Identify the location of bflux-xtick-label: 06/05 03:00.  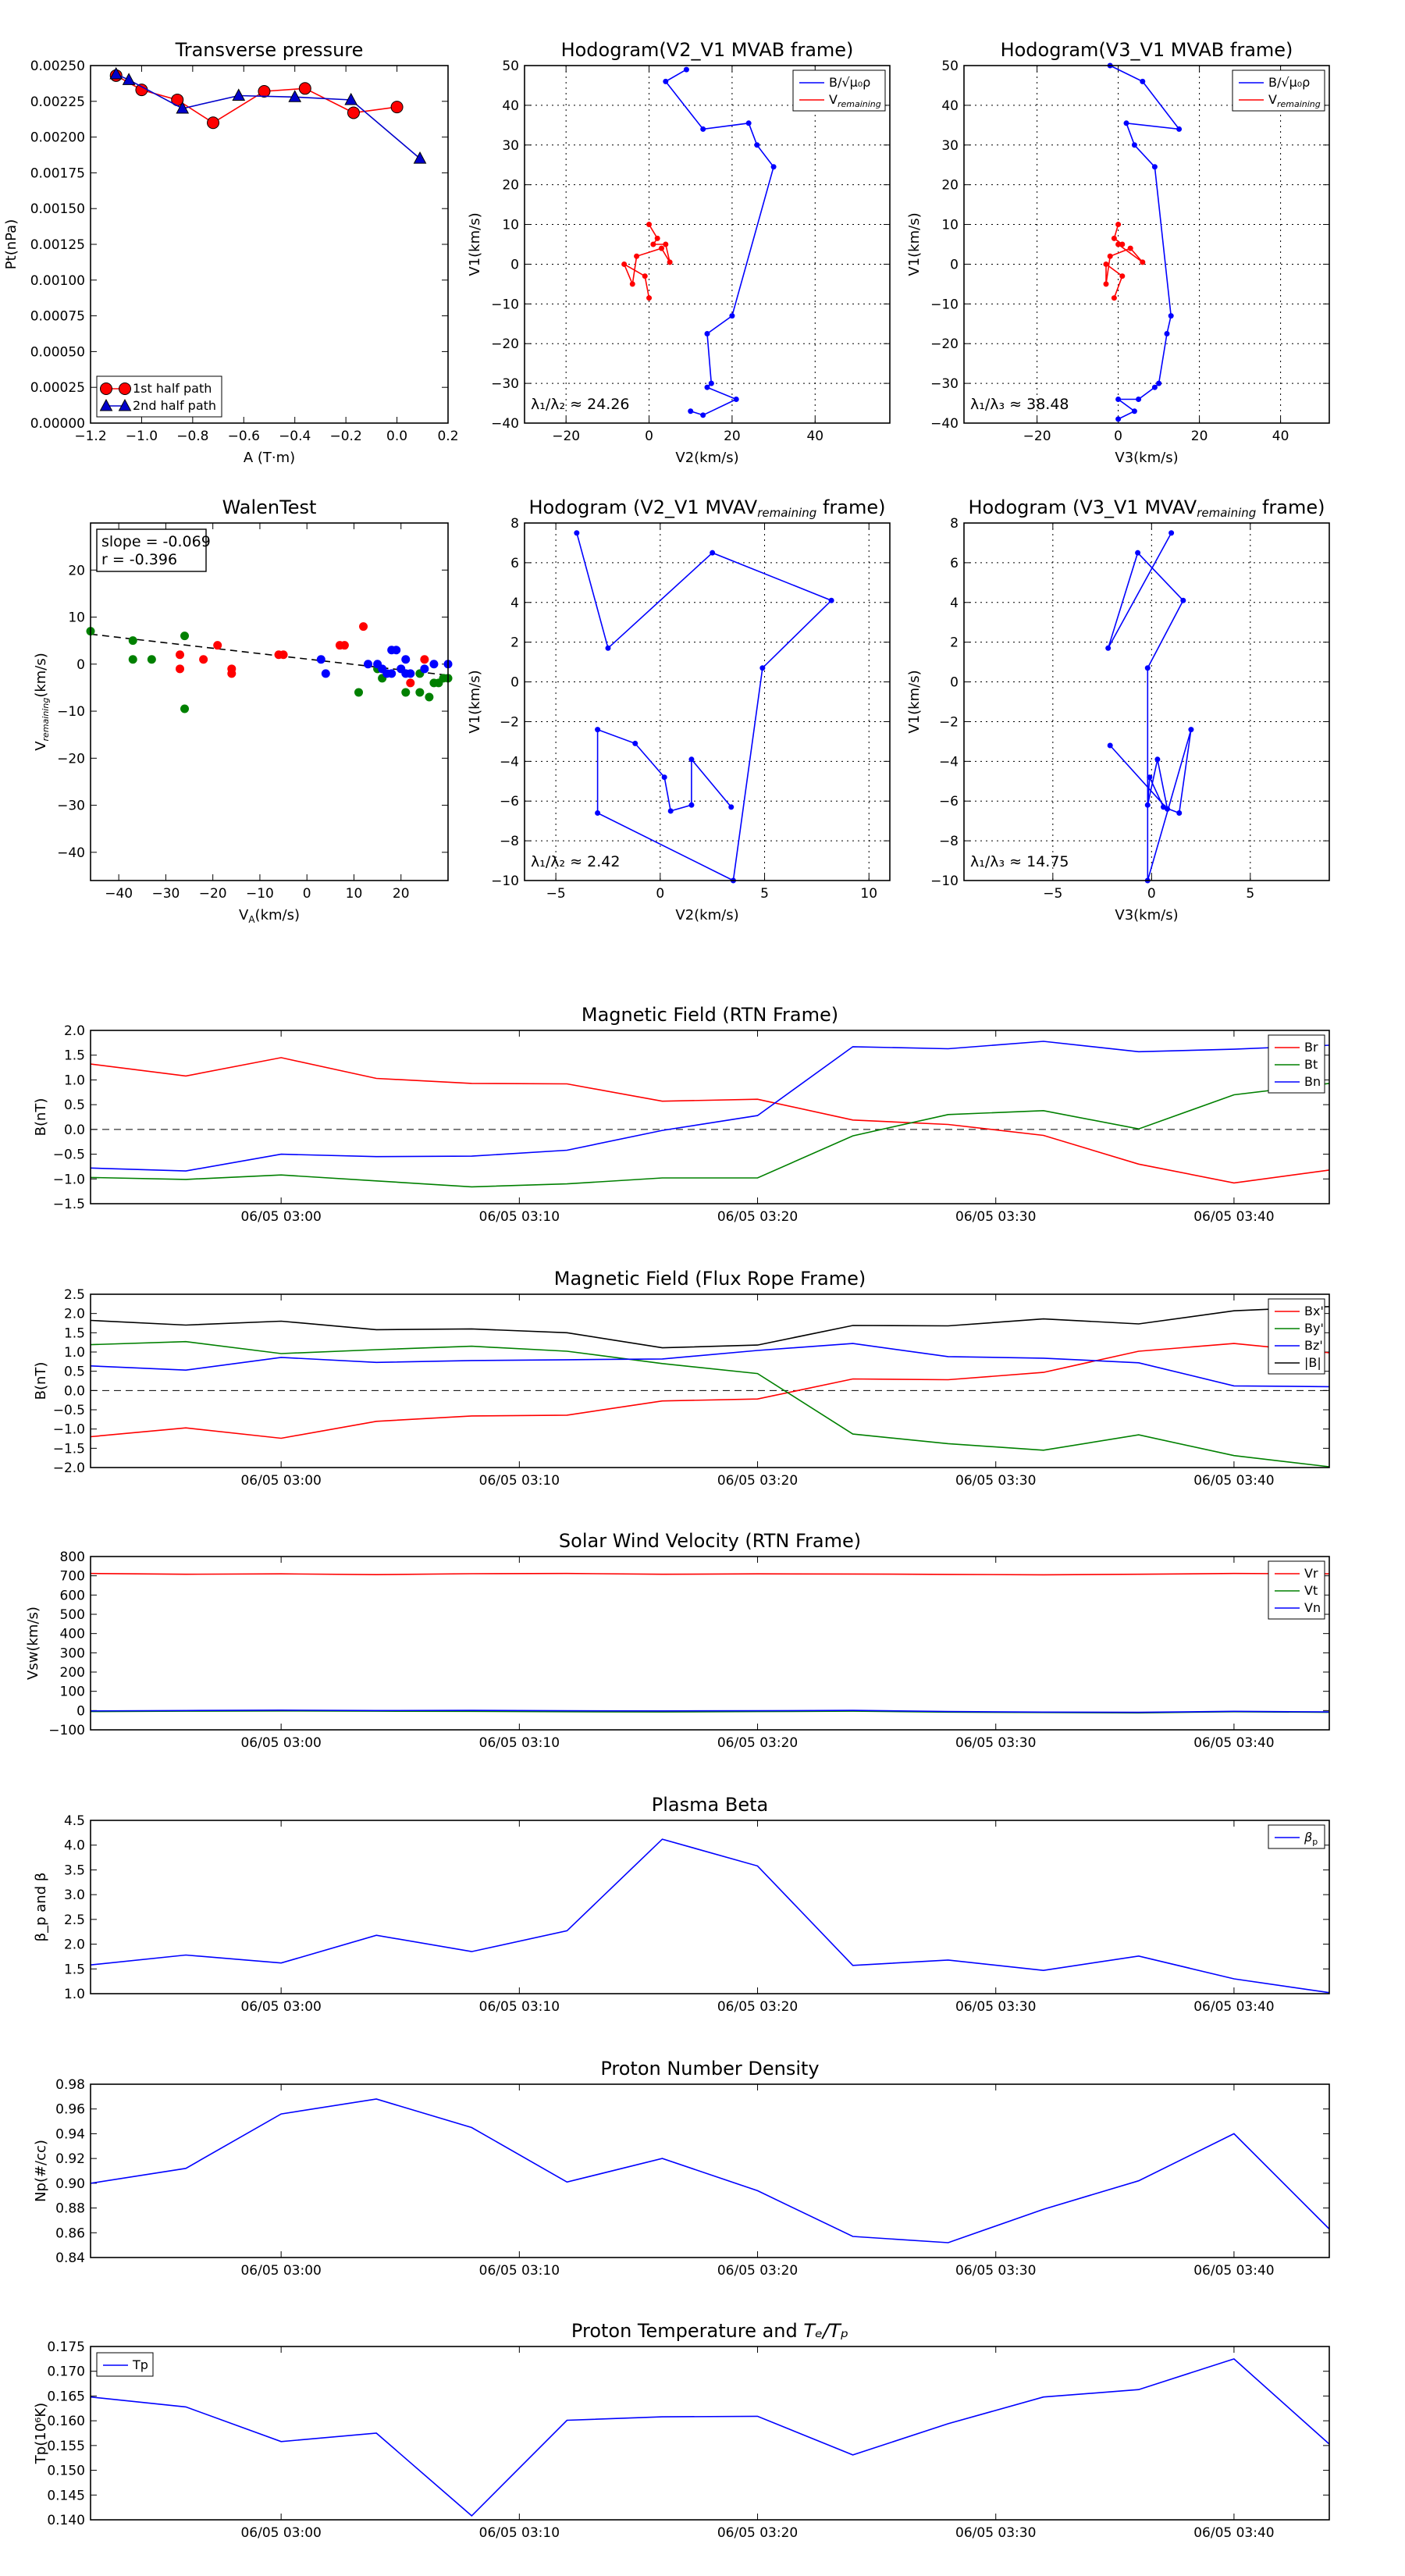
(280, 1481).